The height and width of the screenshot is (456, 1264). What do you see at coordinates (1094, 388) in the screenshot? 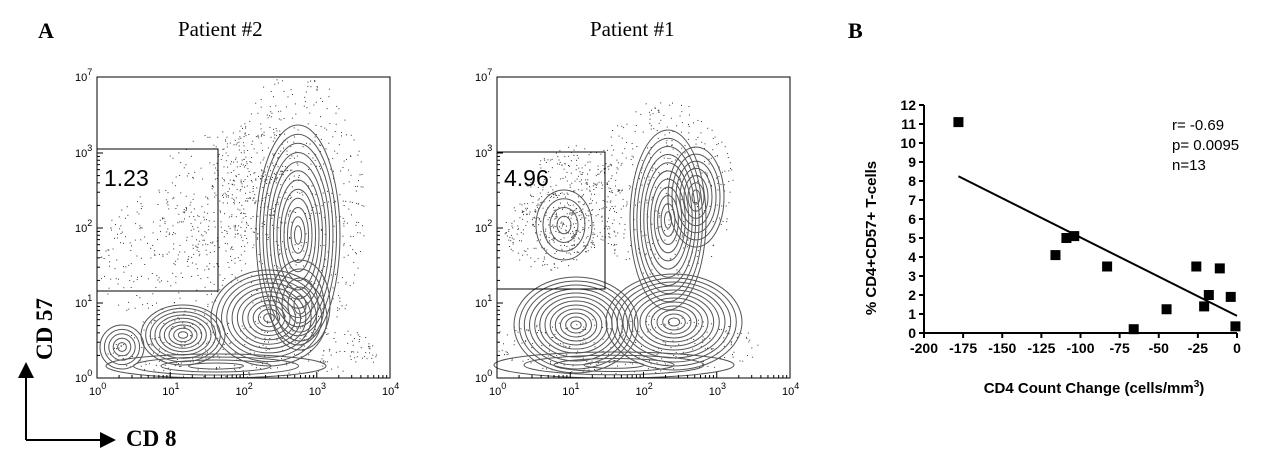
I see `x-axis-label: CD4 Count Change (cells/mm3)` at bounding box center [1094, 388].